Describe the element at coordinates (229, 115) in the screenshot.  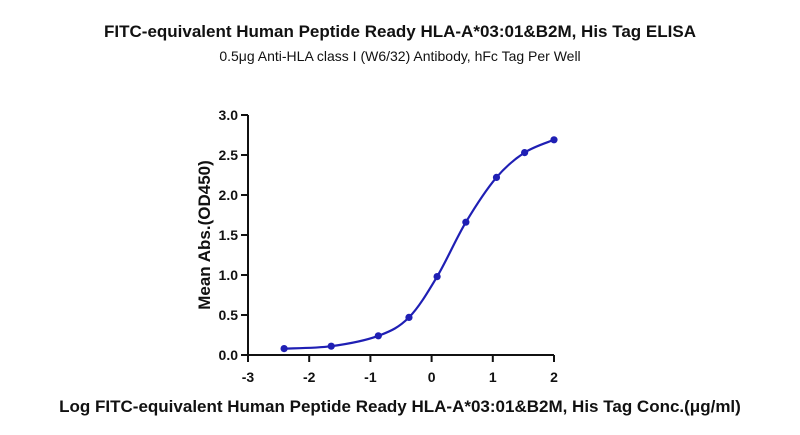
I see `y-tick-label: 3.0` at that location.